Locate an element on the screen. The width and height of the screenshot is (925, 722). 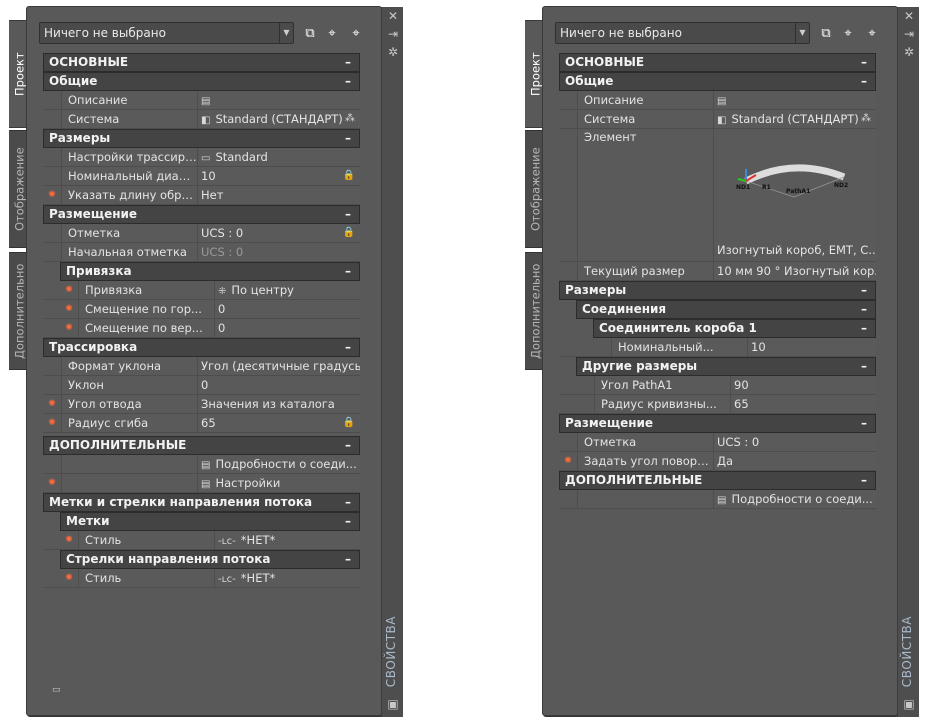
system-icon: ◧ is located at coordinates (206, 120).